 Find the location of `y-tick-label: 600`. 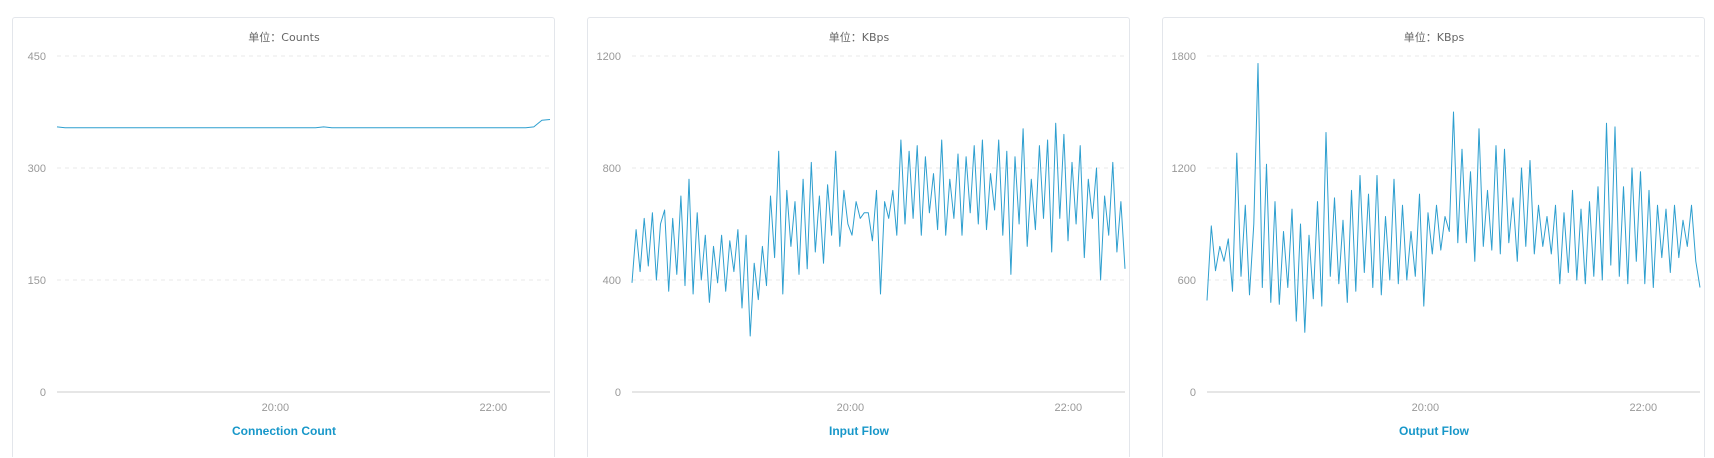

y-tick-label: 600 is located at coordinates (1187, 281).